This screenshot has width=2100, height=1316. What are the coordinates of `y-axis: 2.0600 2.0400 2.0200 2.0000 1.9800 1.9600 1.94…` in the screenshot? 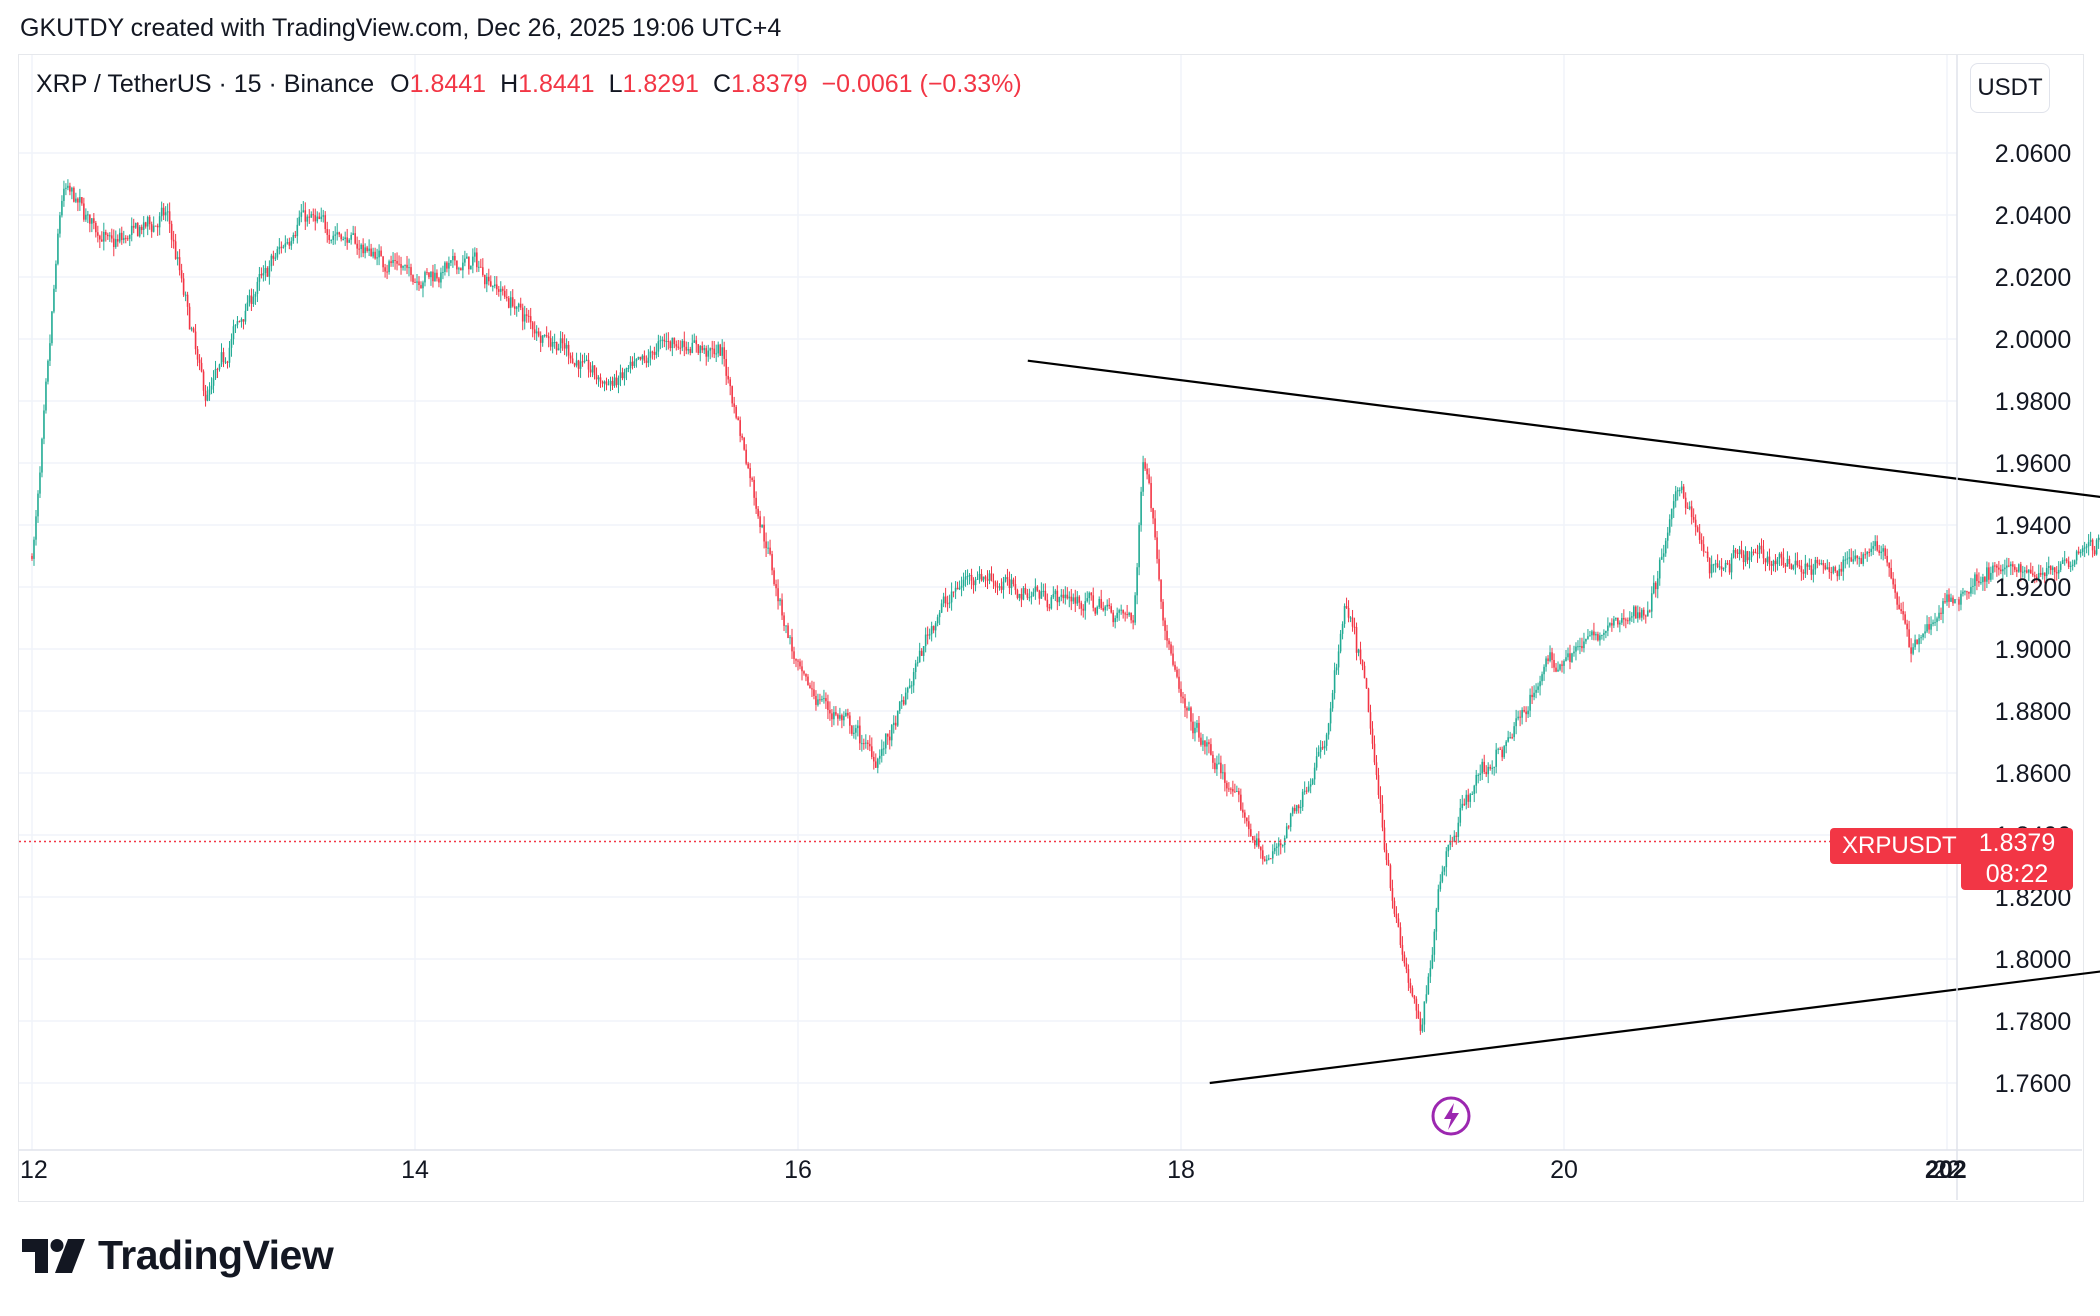 It's located at (2013, 627).